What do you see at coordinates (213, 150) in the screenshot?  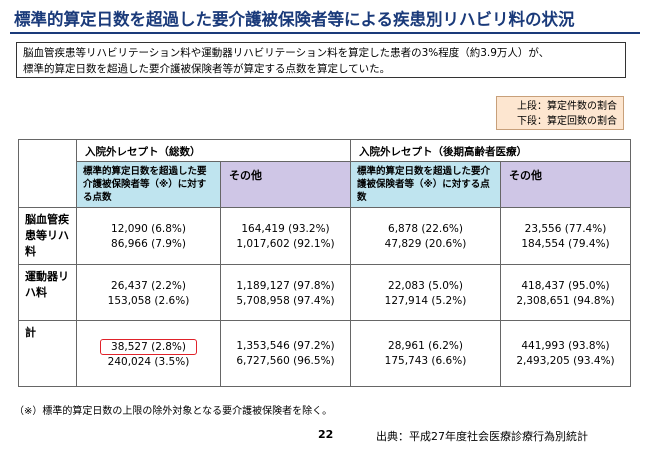 I see `group-header-total: 入院外レセプト（総数）` at bounding box center [213, 150].